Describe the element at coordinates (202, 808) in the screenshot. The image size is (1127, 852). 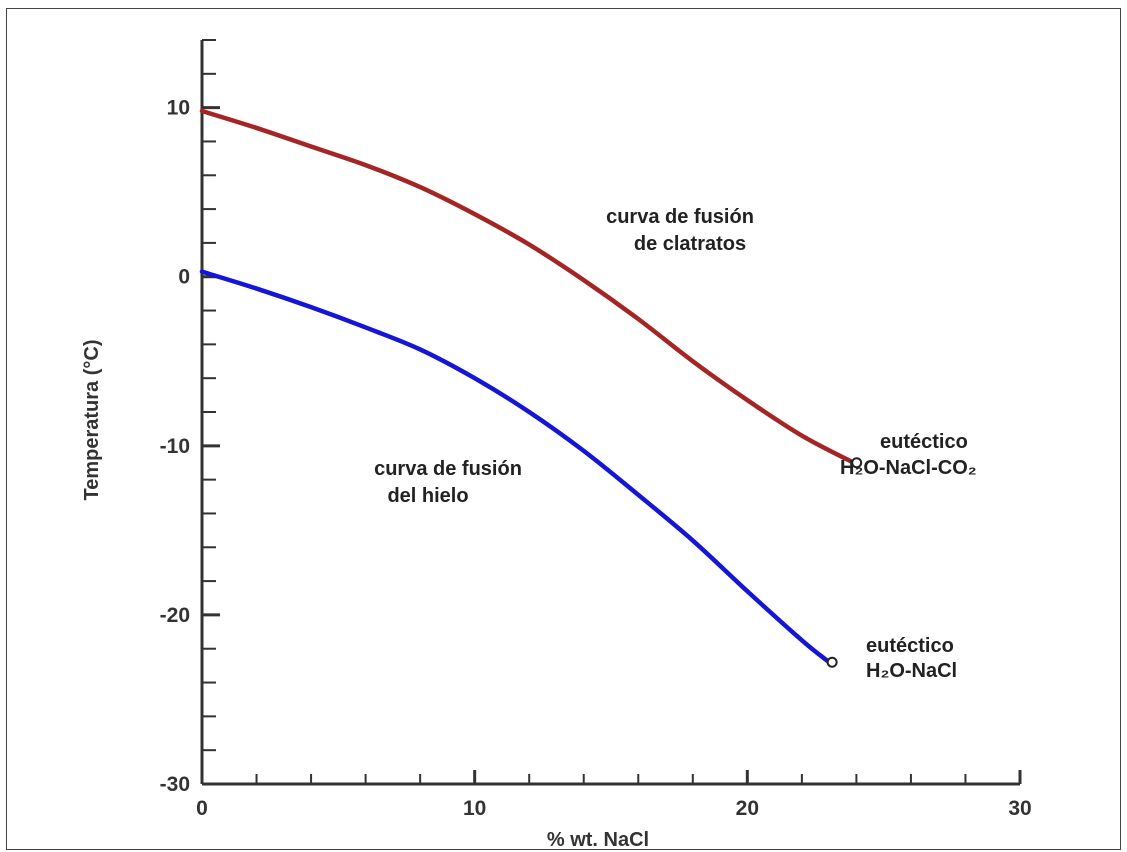
I see `x-tick-label: 0` at that location.